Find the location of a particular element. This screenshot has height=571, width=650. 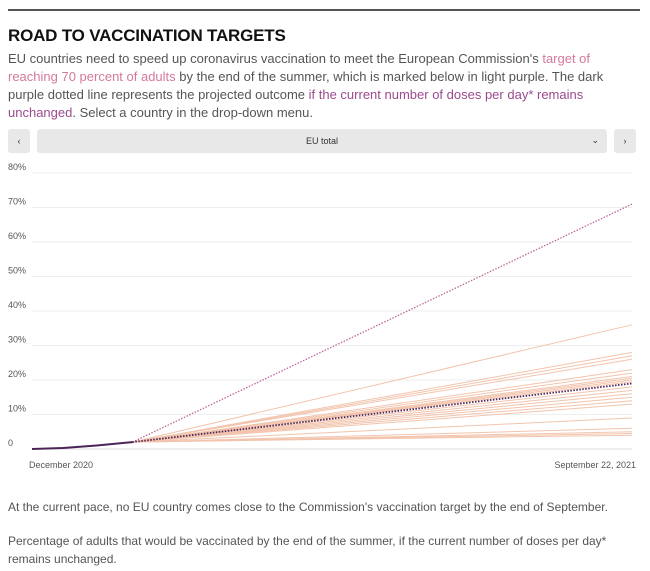

chevron-right-icon: › is located at coordinates (625, 141).